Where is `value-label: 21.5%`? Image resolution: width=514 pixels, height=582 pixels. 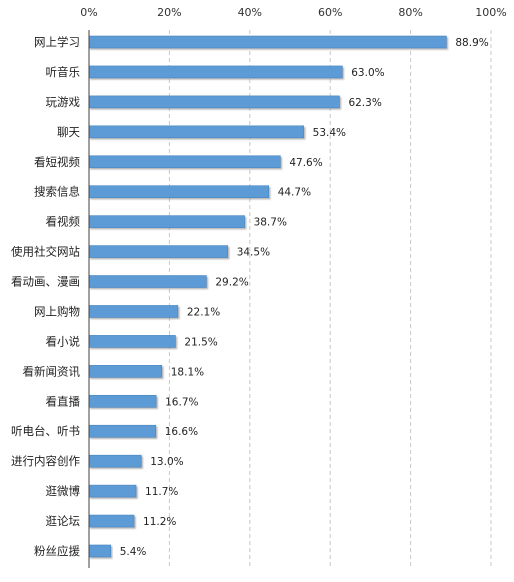
value-label: 21.5% is located at coordinates (200, 342).